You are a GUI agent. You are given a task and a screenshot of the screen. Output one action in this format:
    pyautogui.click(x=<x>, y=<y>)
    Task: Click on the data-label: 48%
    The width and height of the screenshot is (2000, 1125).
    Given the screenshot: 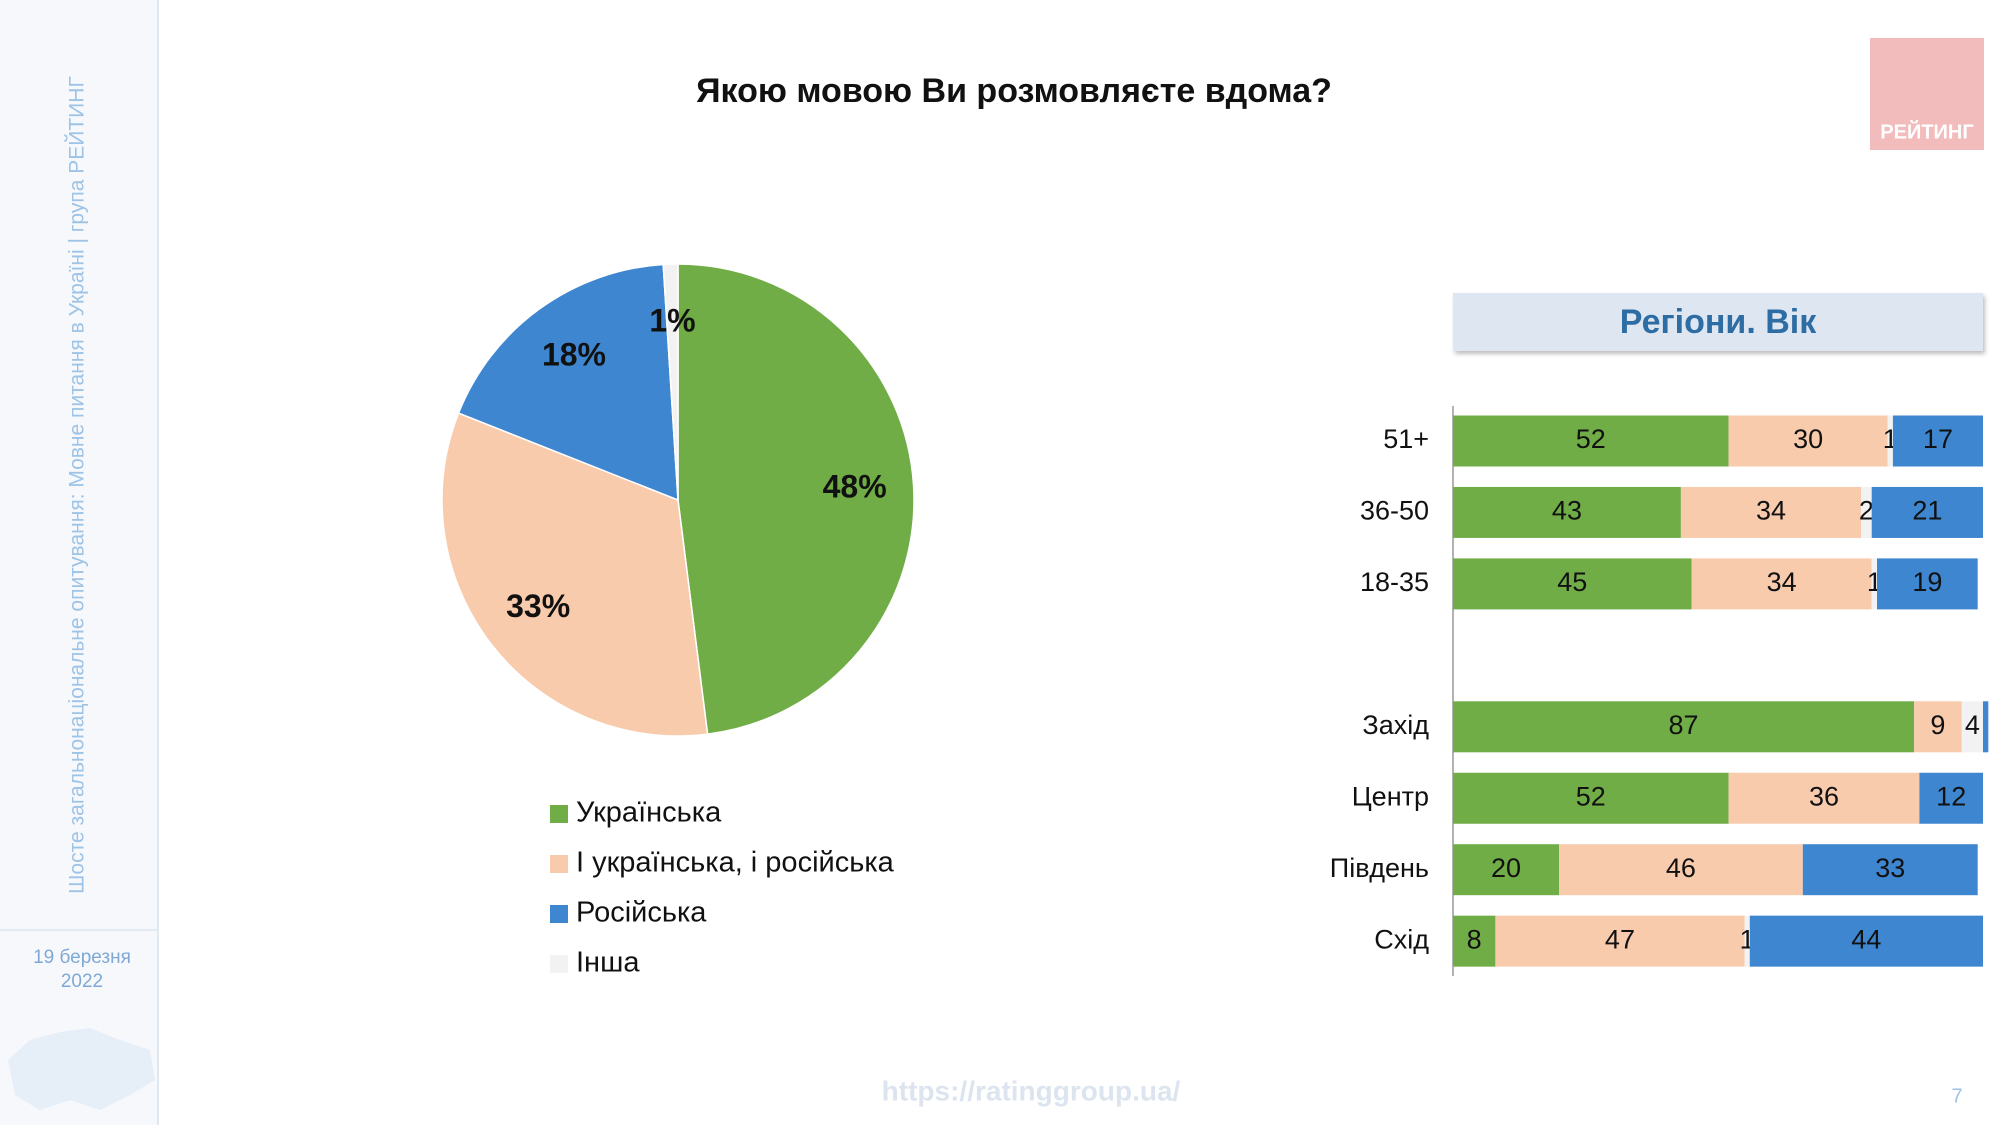 What is the action you would take?
    pyautogui.click(x=855, y=486)
    